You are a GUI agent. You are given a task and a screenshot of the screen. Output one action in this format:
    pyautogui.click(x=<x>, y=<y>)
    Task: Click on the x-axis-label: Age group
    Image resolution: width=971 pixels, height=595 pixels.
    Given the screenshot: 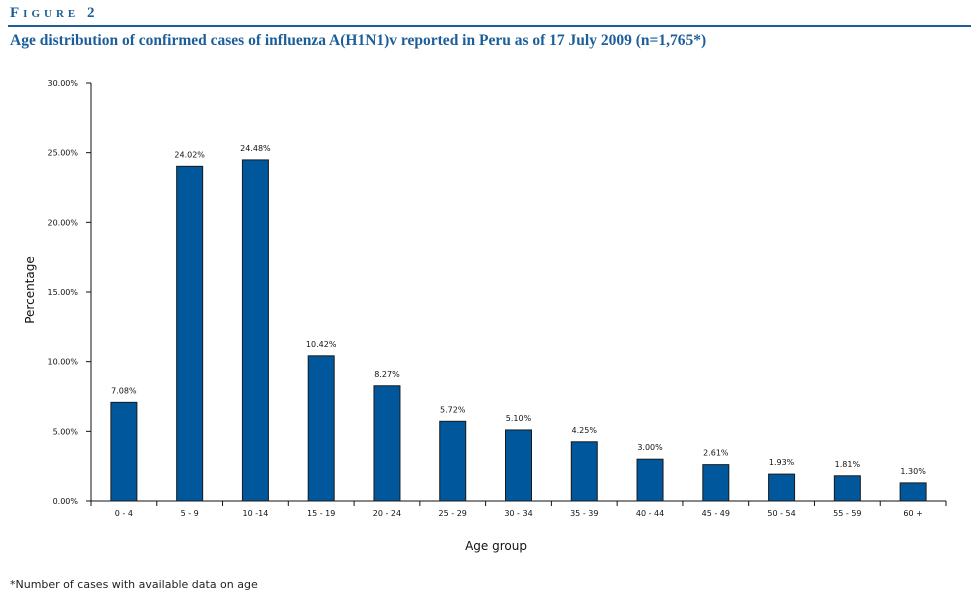 What is the action you would take?
    pyautogui.click(x=496, y=546)
    